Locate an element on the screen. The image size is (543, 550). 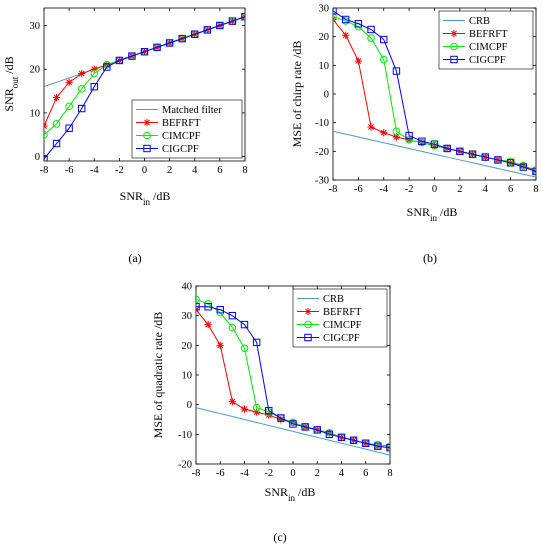
legend-marker-cimcpf is located at coordinates (308, 324).